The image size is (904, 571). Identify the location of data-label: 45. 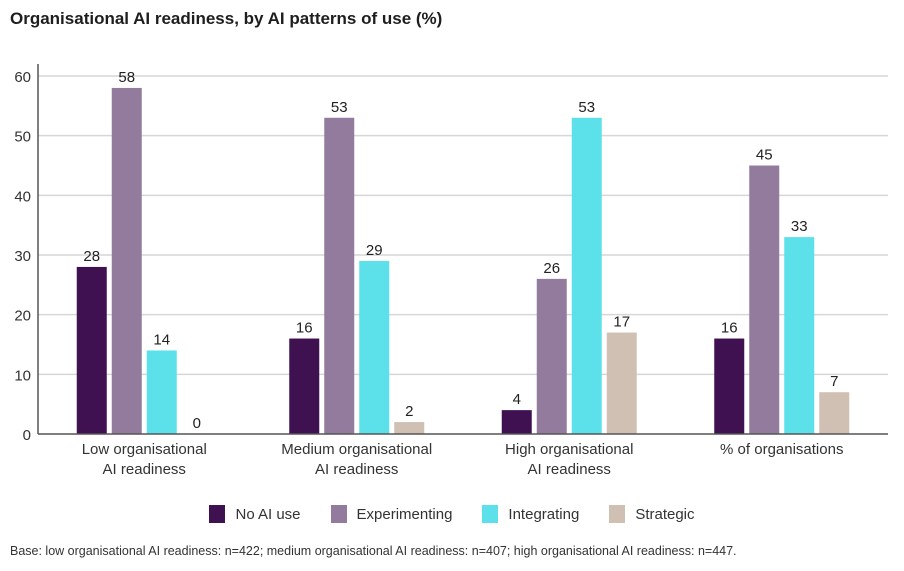
(764, 155).